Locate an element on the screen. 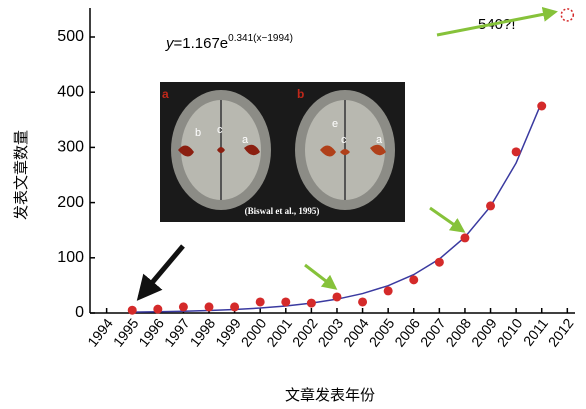 This screenshot has height=409, width=586. x-tick-label: 1997 is located at coordinates (177, 332).